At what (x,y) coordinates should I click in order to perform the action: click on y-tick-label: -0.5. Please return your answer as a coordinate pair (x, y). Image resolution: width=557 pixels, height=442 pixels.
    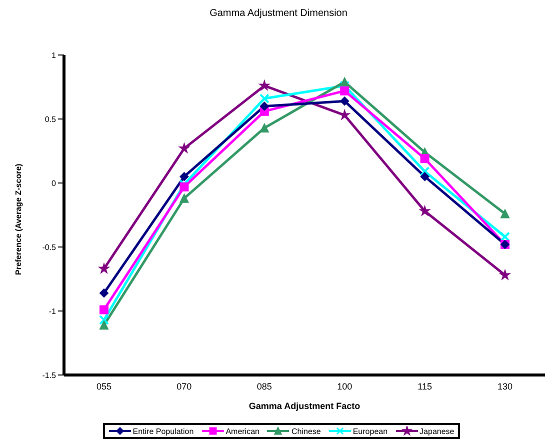
    Looking at the image, I should click on (49, 247).